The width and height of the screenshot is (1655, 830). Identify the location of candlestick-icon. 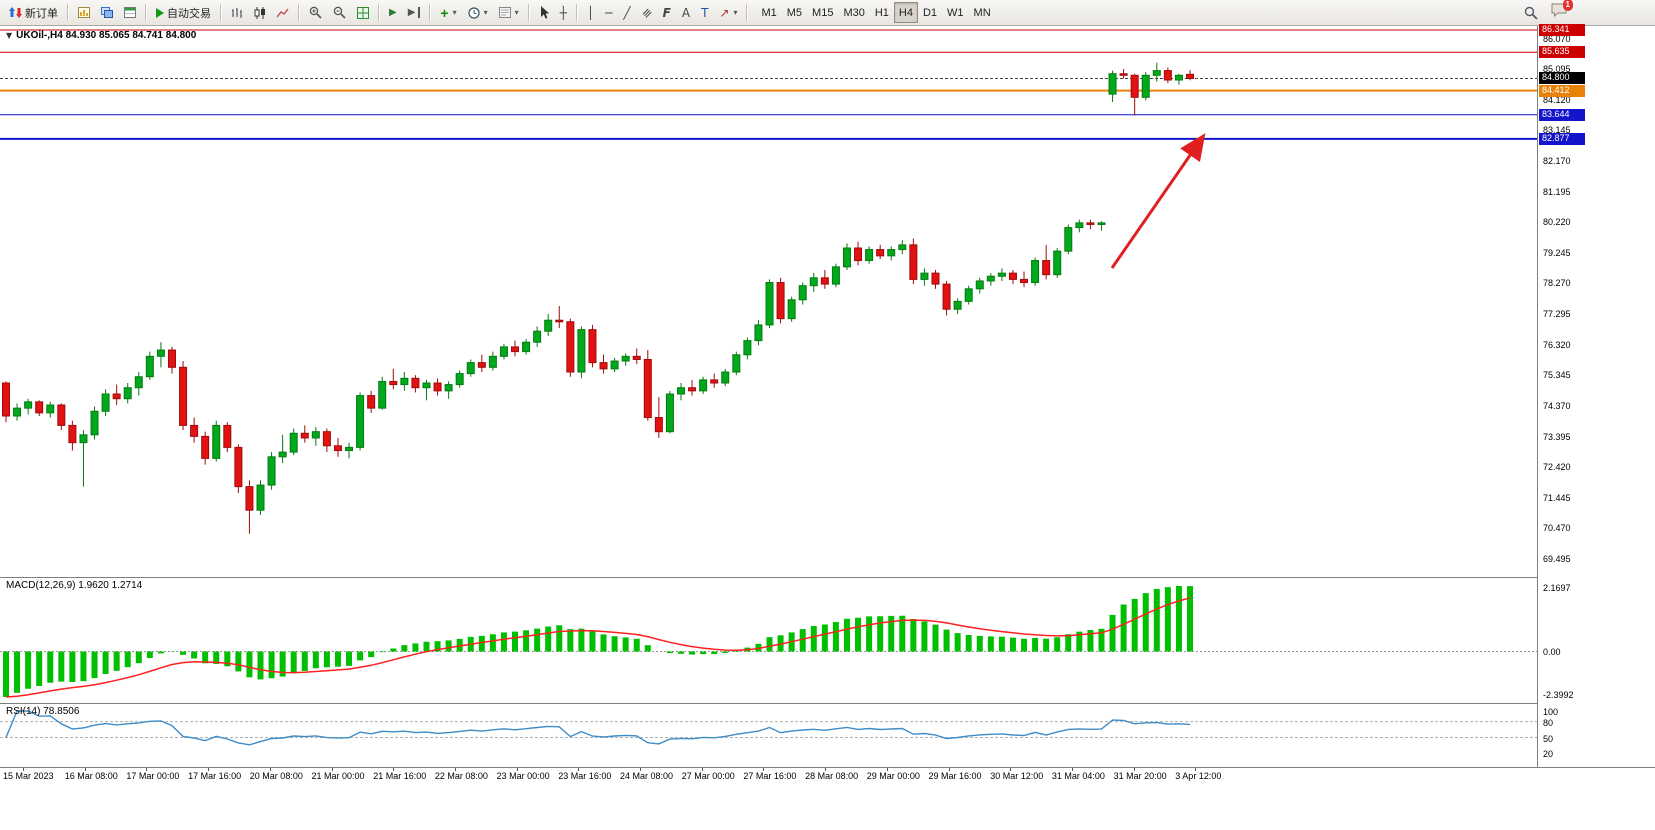
(259, 12).